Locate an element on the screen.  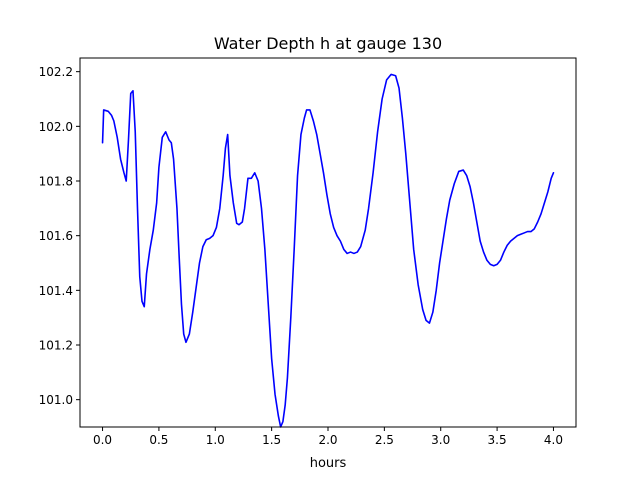
x-axis: 0.0 0.5 1.0 1.5 2.0 2.5 3.0 3.5 4.0 is located at coordinates (328, 437).